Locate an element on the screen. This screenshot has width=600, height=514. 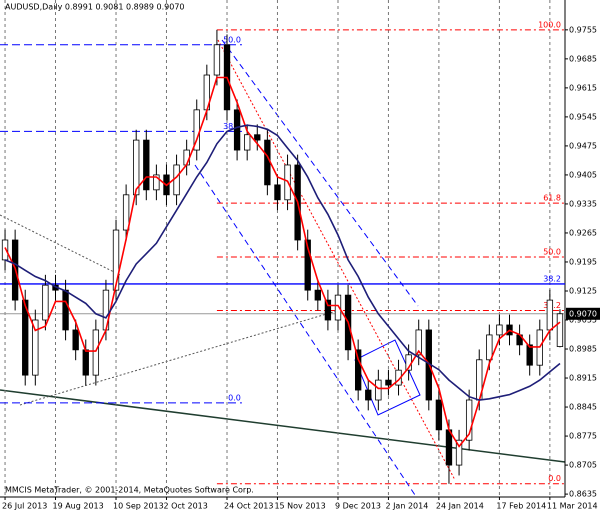
price-box is located at coordinates (583, 313).